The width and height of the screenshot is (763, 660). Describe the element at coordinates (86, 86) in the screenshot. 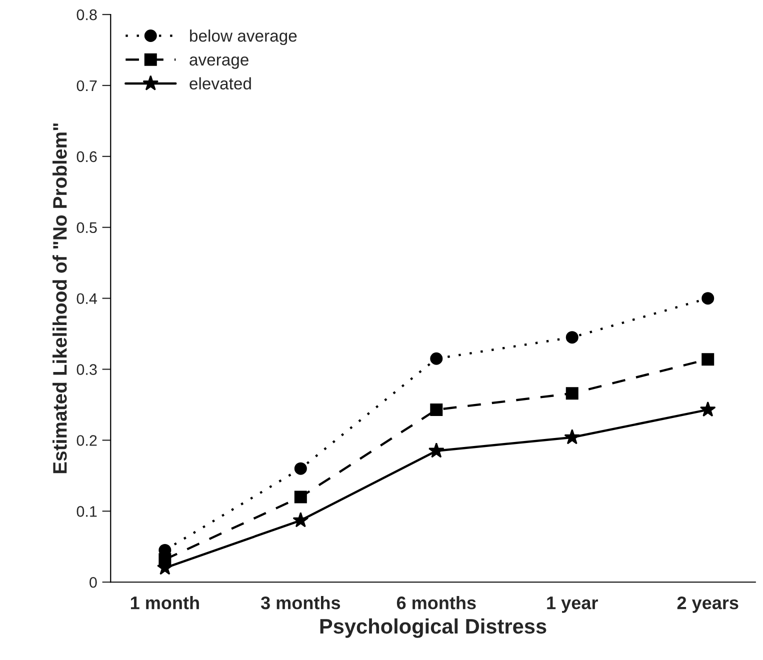

I see `y-tick-label: 0.7` at that location.